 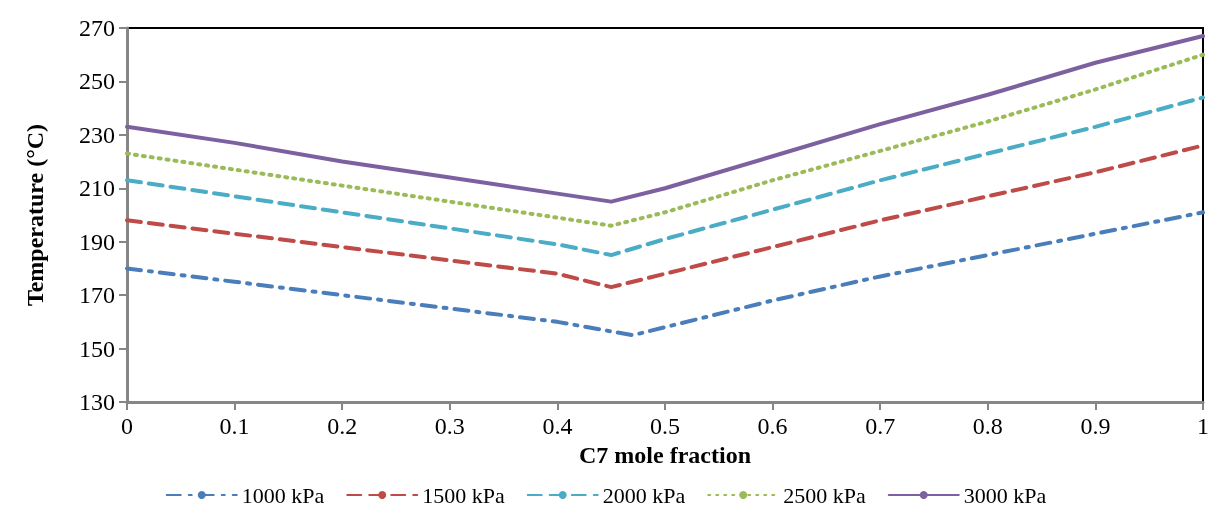 What do you see at coordinates (342, 426) in the screenshot?
I see `x-tick-label: 0.2` at bounding box center [342, 426].